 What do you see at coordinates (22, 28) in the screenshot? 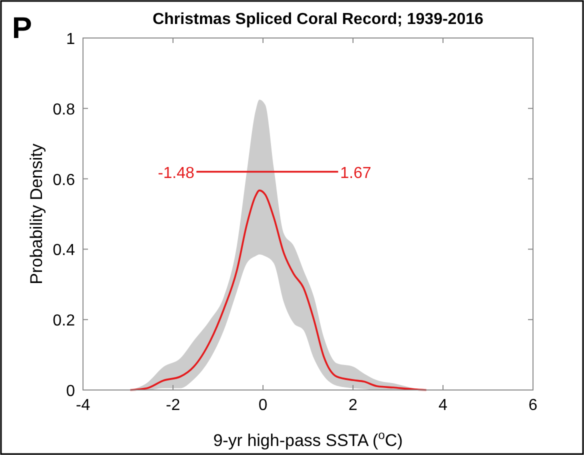
I see `text: P` at bounding box center [22, 28].